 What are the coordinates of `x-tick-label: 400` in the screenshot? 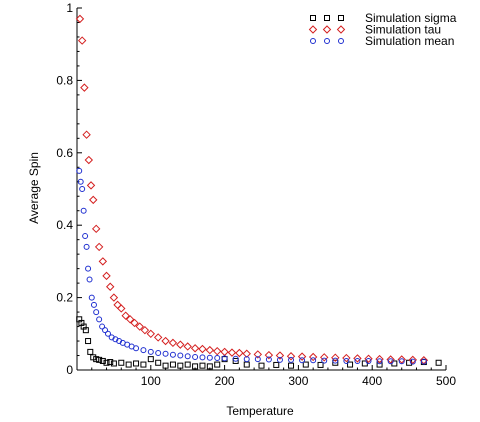 It's located at (372, 381).